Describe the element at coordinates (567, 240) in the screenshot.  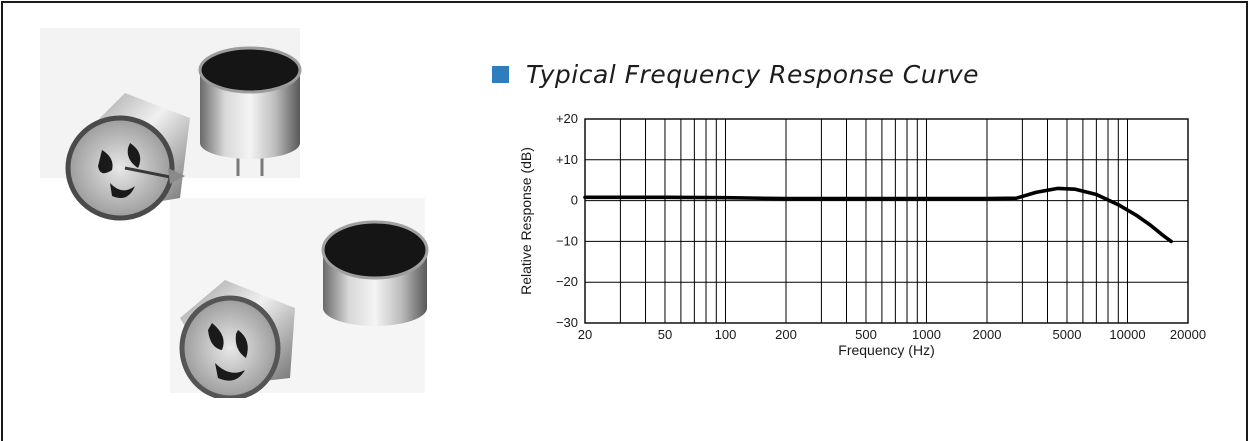
I see `y-tick-label: −10` at that location.